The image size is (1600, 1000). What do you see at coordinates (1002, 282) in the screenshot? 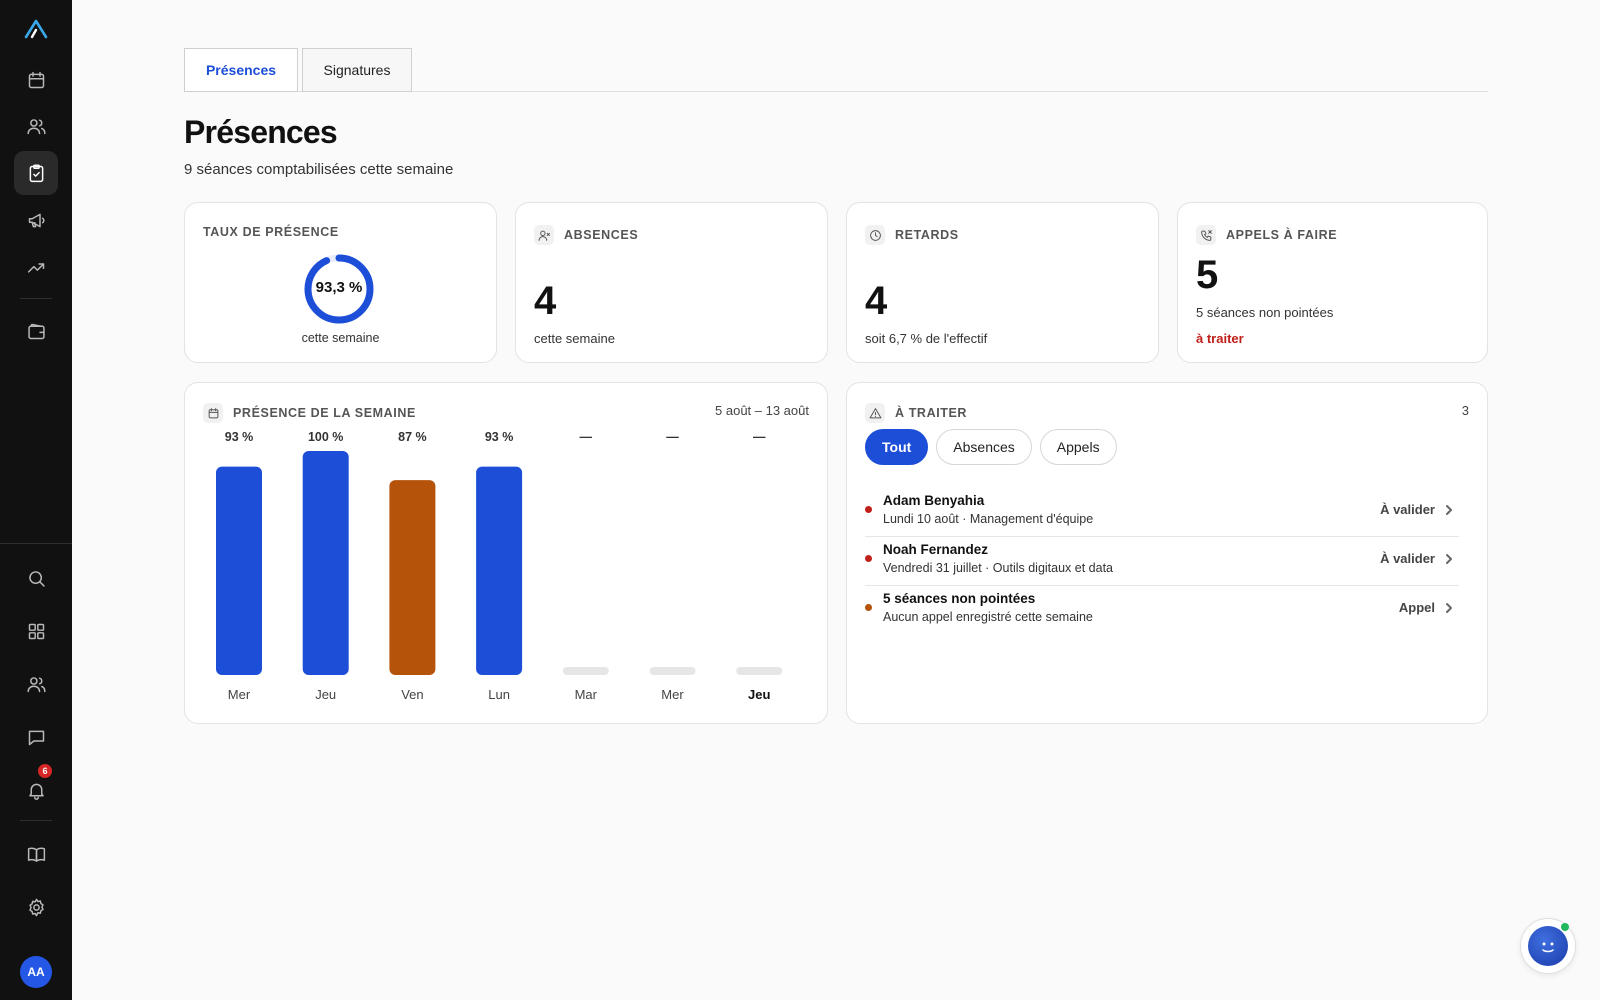
I see `stat-card-delays: RETARDS 4 soit 6,7 % de l'effectif` at bounding box center [1002, 282].